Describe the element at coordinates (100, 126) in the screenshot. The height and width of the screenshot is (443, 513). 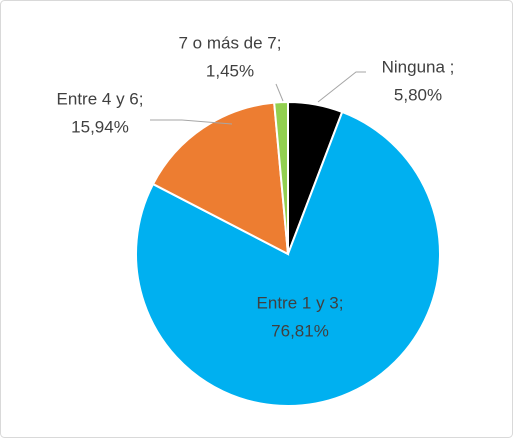
I see `value-label: 15,94%` at that location.